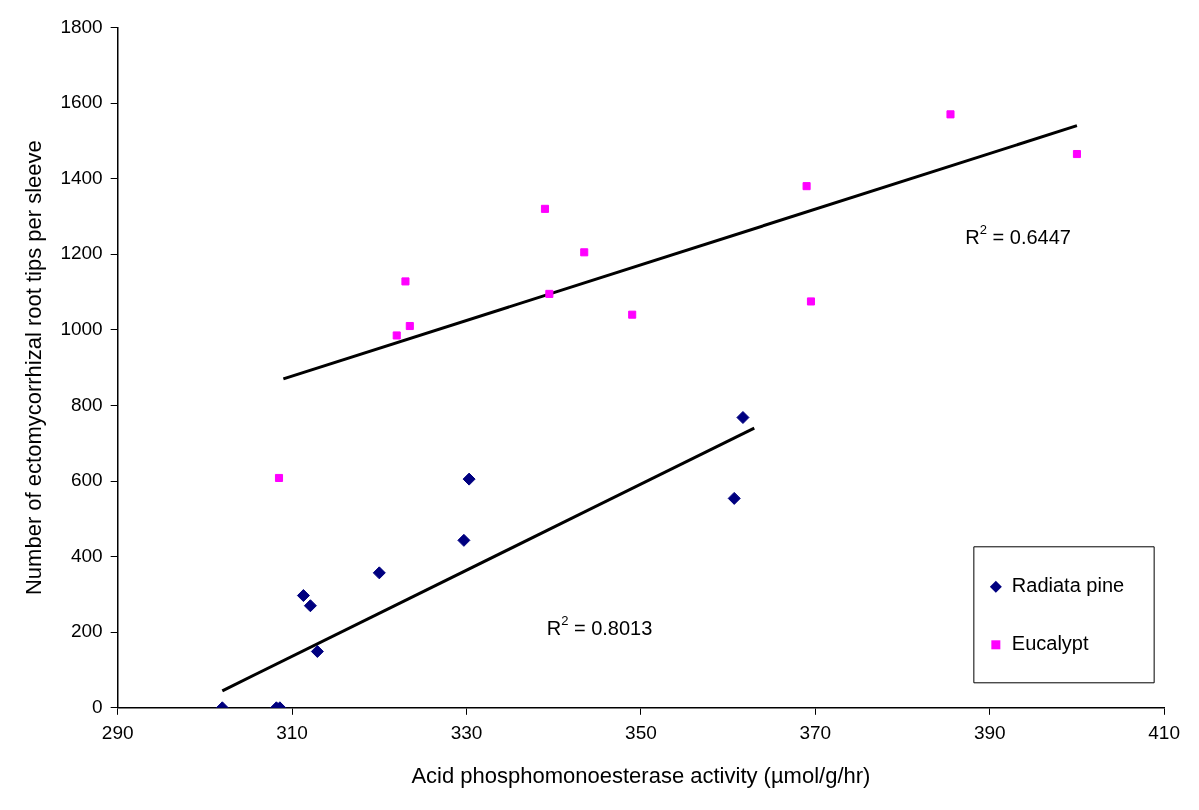  I want to click on y-tick-label: 1600, so click(81, 102).